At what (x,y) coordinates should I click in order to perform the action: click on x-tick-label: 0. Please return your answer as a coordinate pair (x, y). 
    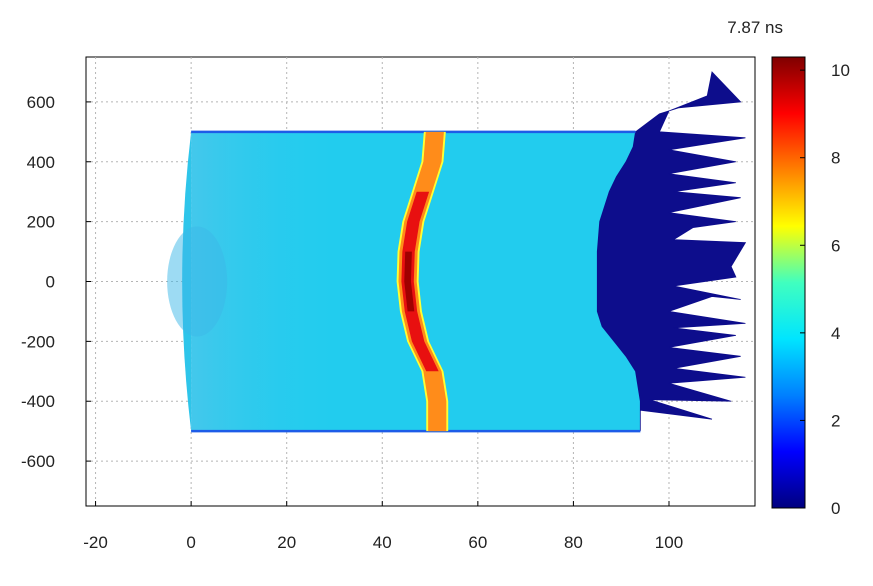
    Looking at the image, I should click on (190, 542).